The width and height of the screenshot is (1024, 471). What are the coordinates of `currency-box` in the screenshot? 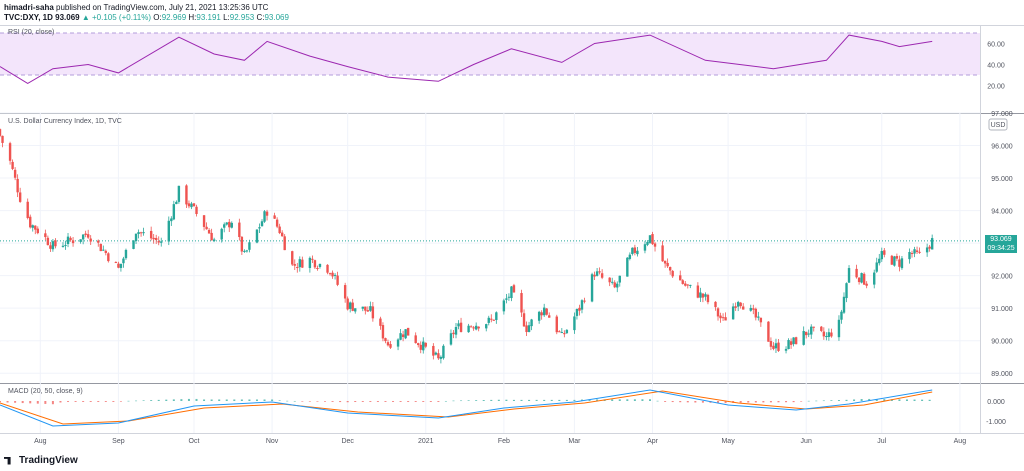 It's located at (998, 124).